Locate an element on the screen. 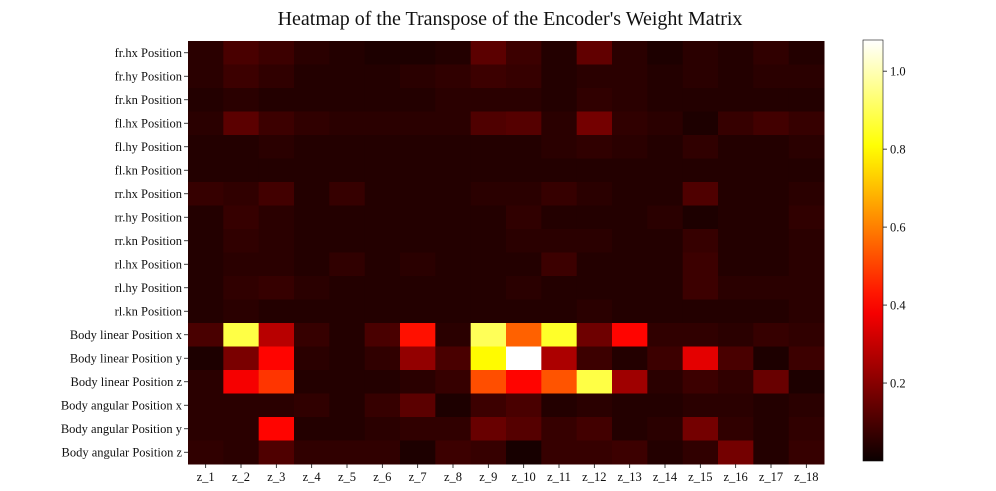 This screenshot has height=491, width=996. x-tick-label: z_14 is located at coordinates (665, 477).